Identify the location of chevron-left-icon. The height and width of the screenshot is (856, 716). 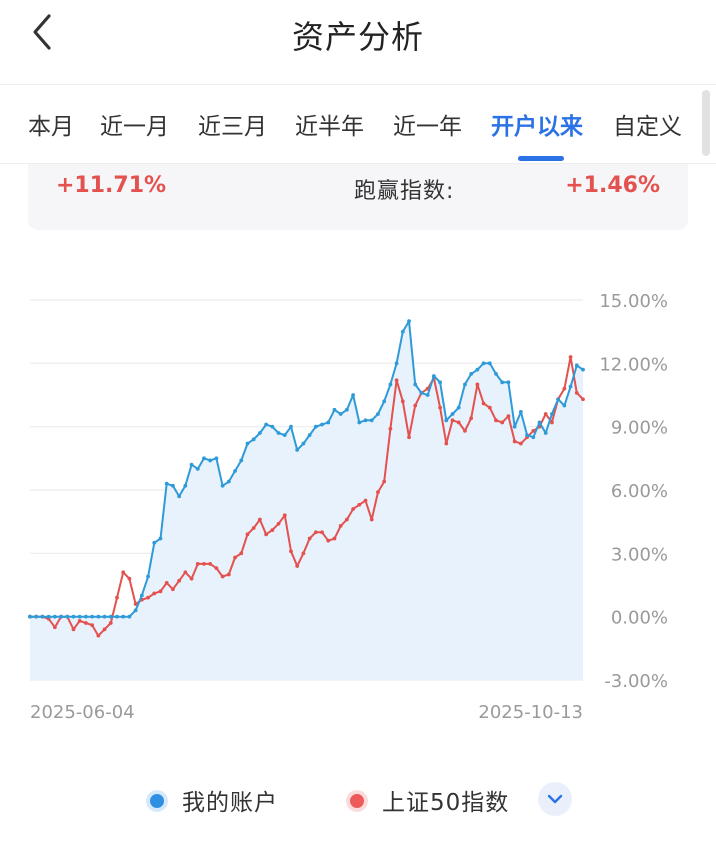
(44, 34).